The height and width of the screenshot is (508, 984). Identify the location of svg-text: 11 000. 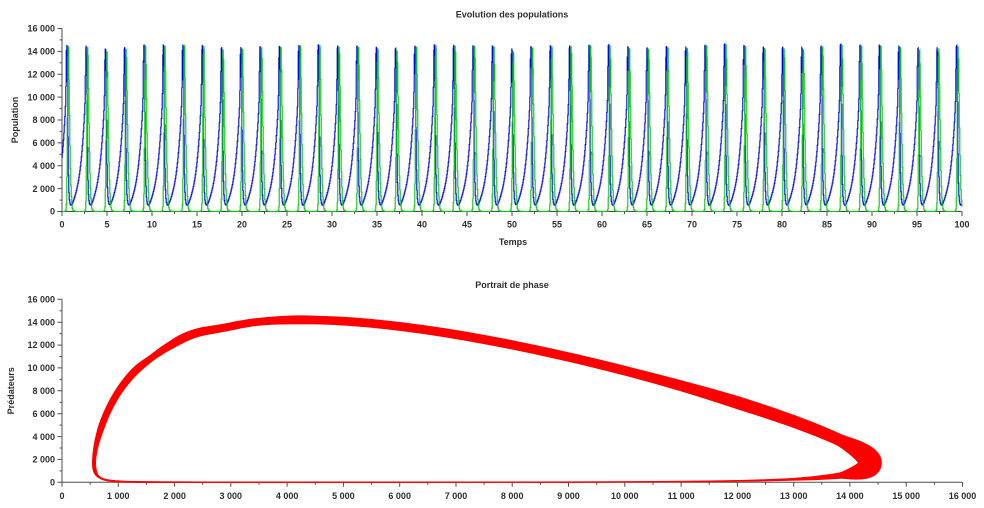
(681, 496).